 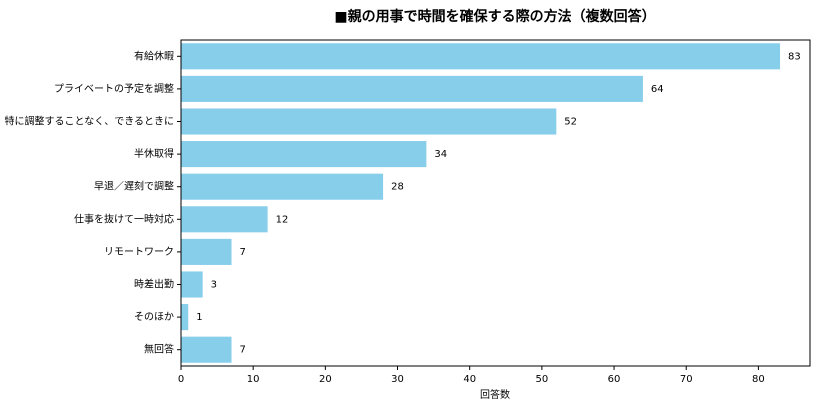 What do you see at coordinates (90, 121) in the screenshot?
I see `y-tick-label: 特に調整することなく、できるときに` at bounding box center [90, 121].